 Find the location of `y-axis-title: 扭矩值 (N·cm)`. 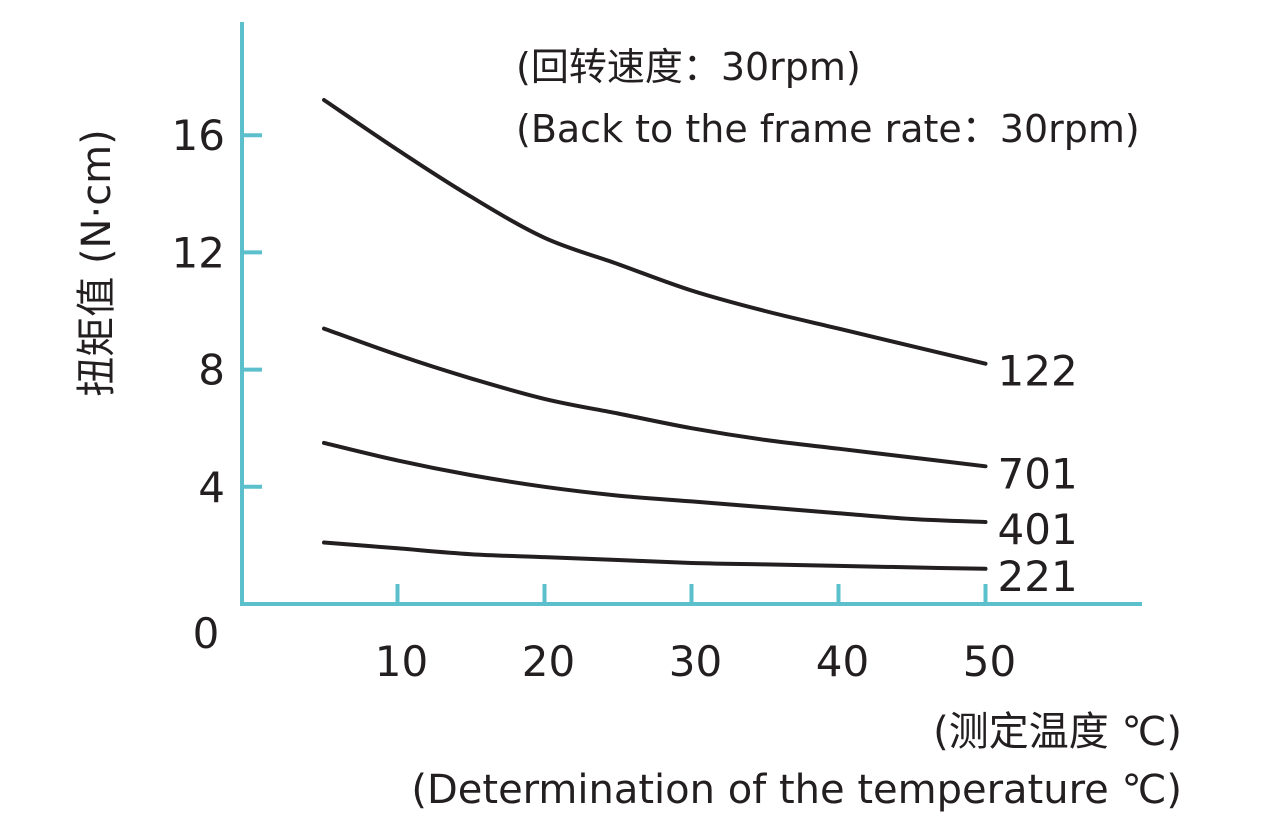

y-axis-title: 扭矩值 (N·cm) is located at coordinates (97, 263).